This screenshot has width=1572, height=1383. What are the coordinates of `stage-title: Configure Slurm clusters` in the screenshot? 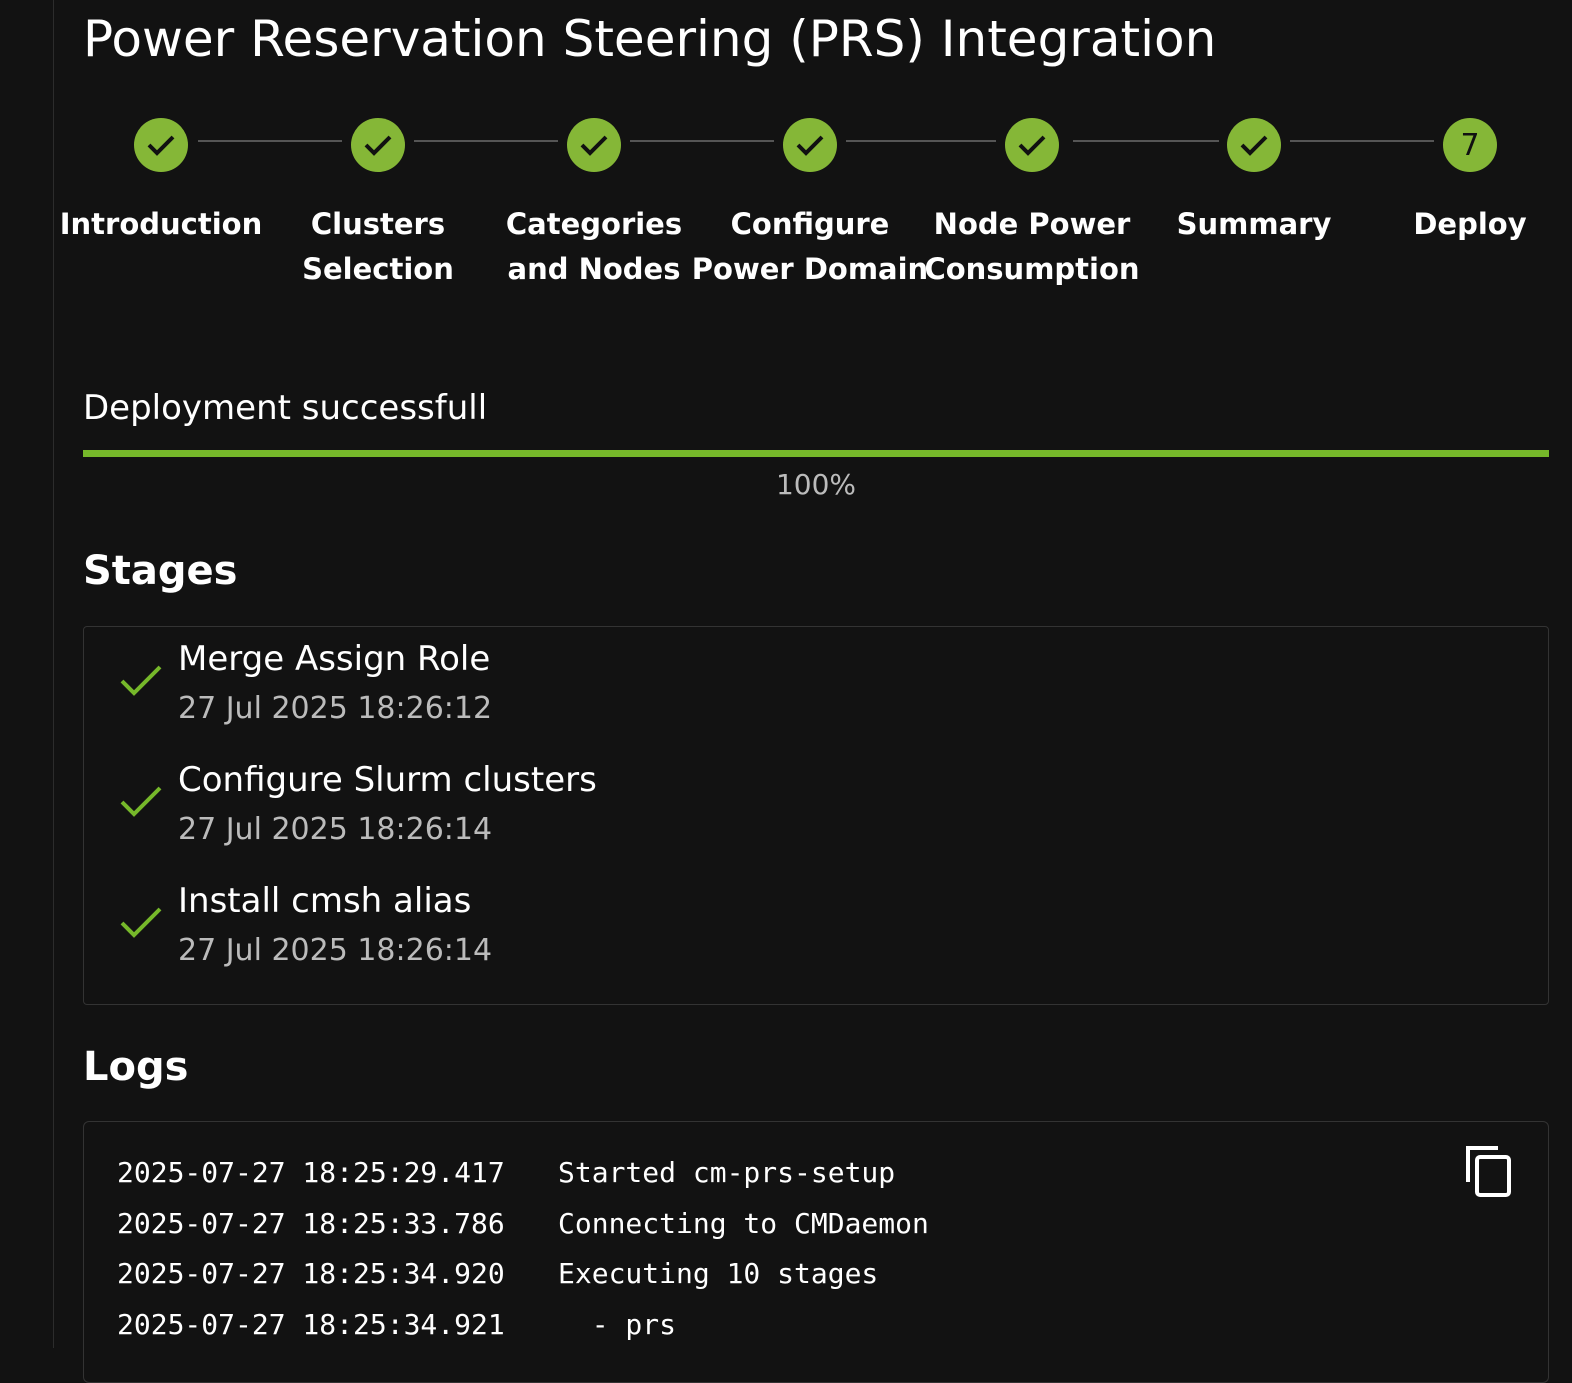 It's located at (387, 780).